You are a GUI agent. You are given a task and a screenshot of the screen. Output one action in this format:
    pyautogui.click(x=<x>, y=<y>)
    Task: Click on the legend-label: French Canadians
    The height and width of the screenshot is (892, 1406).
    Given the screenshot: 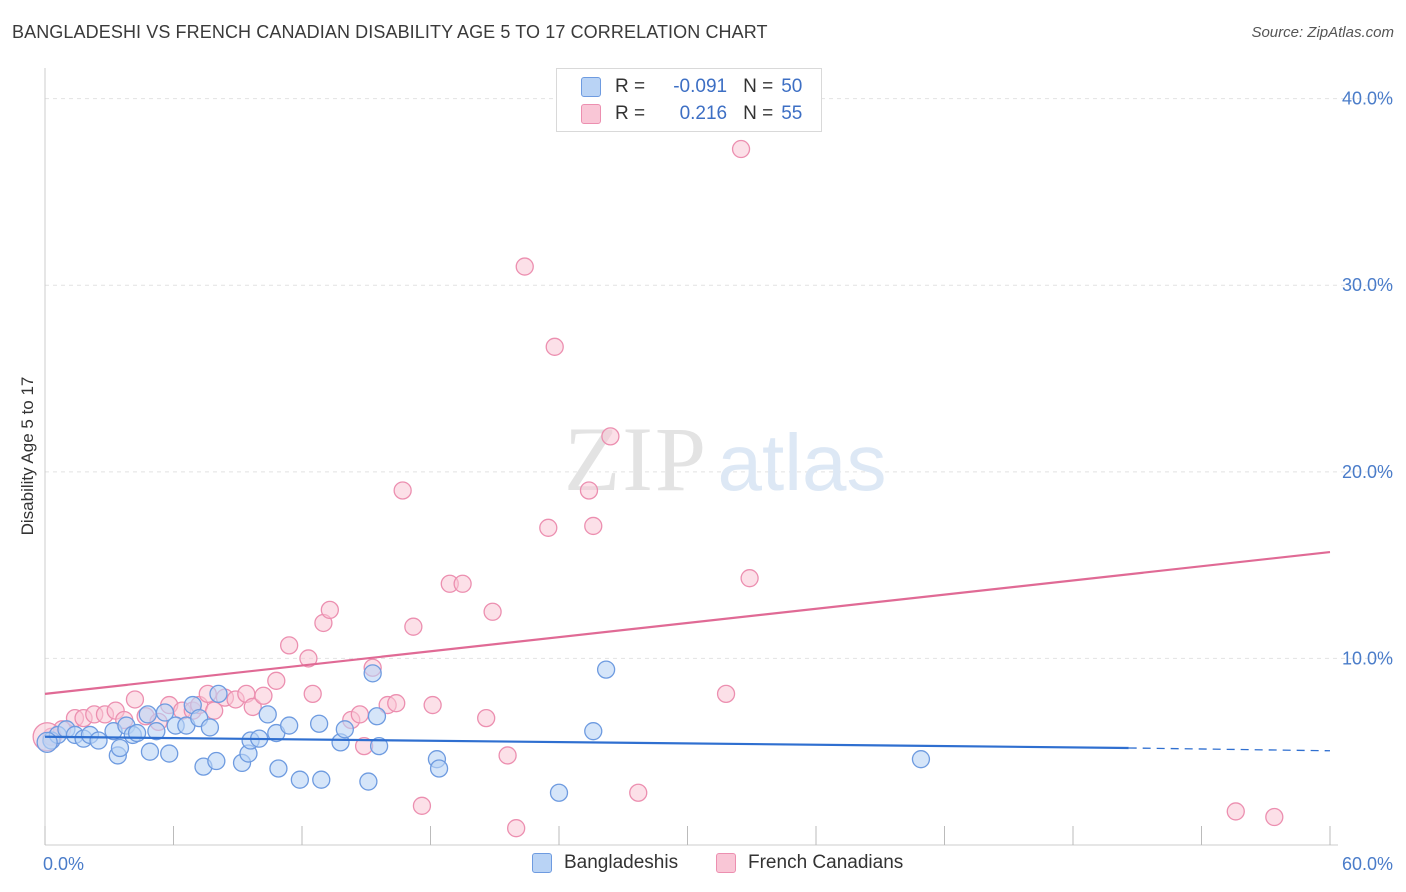 What is the action you would take?
    pyautogui.click(x=826, y=862)
    